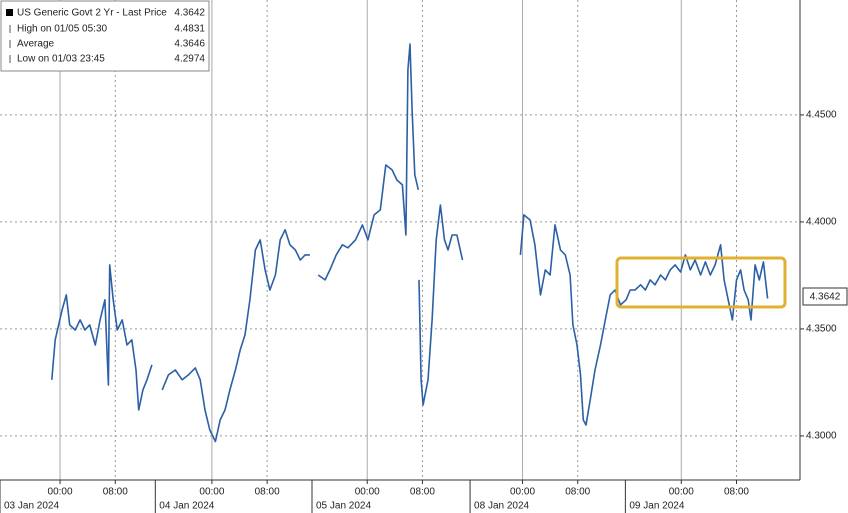 This screenshot has height=513, width=848. What do you see at coordinates (821, 222) in the screenshot?
I see `y-tick-label: 4.4000` at bounding box center [821, 222].